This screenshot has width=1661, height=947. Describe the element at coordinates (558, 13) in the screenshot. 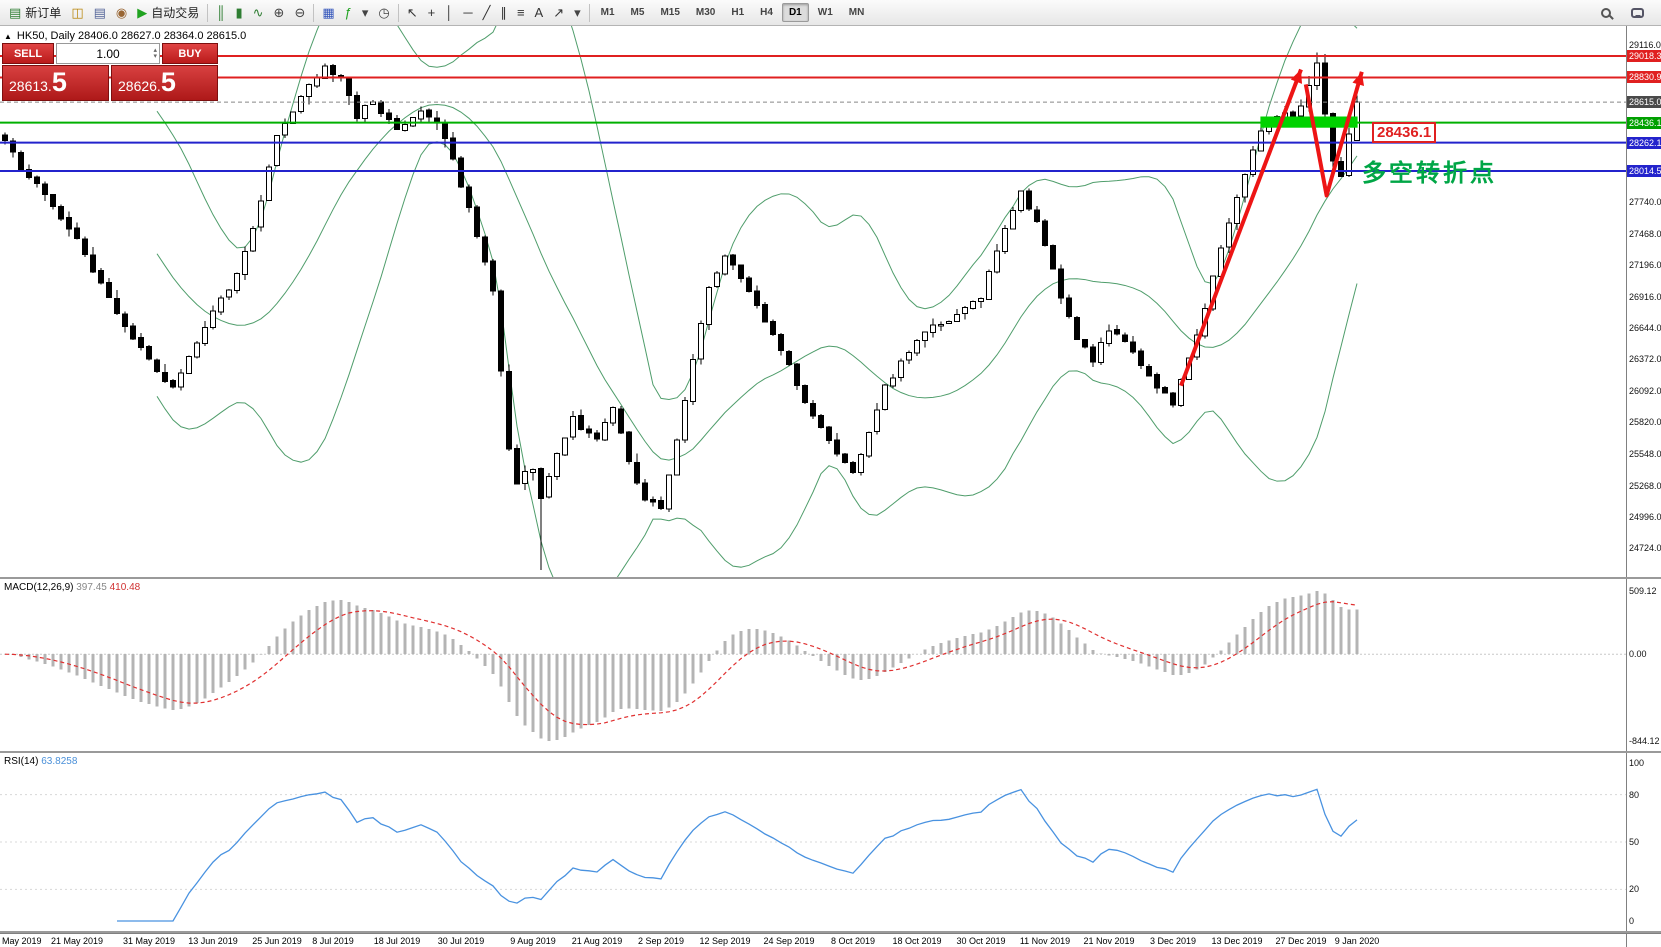

I see `arrows-tool-button: ↗` at that location.